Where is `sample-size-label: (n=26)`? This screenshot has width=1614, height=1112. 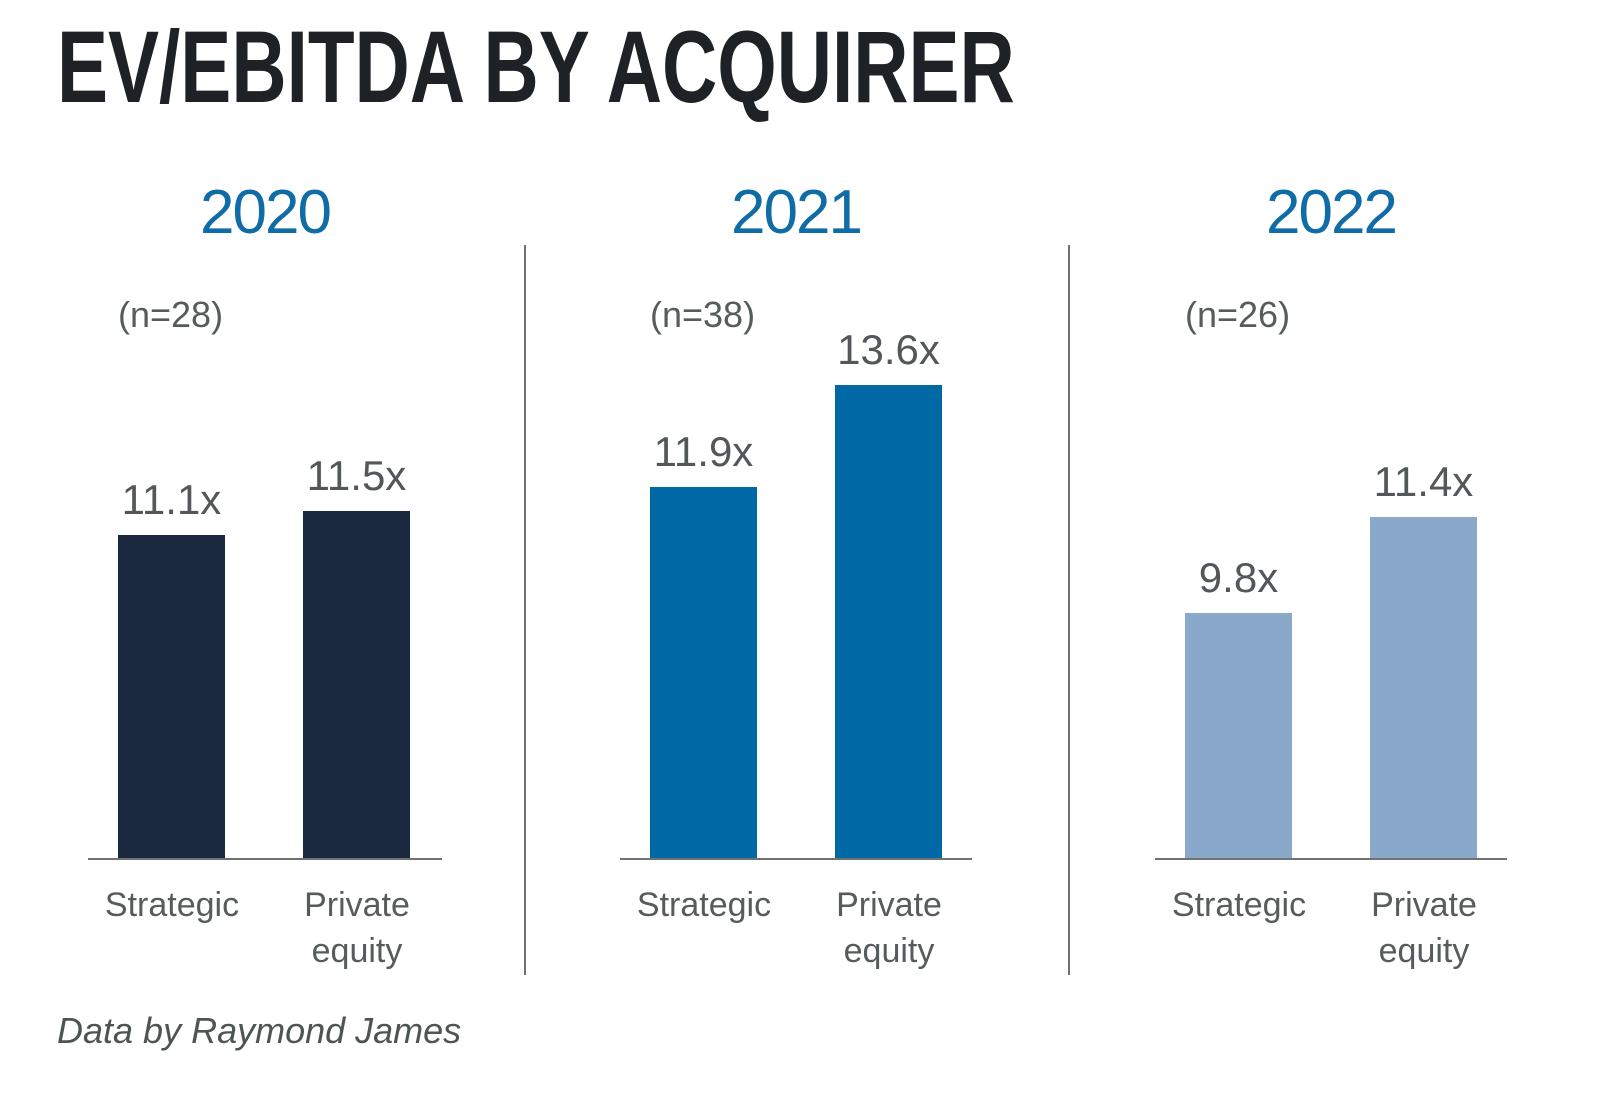 sample-size-label: (n=26) is located at coordinates (1238, 314).